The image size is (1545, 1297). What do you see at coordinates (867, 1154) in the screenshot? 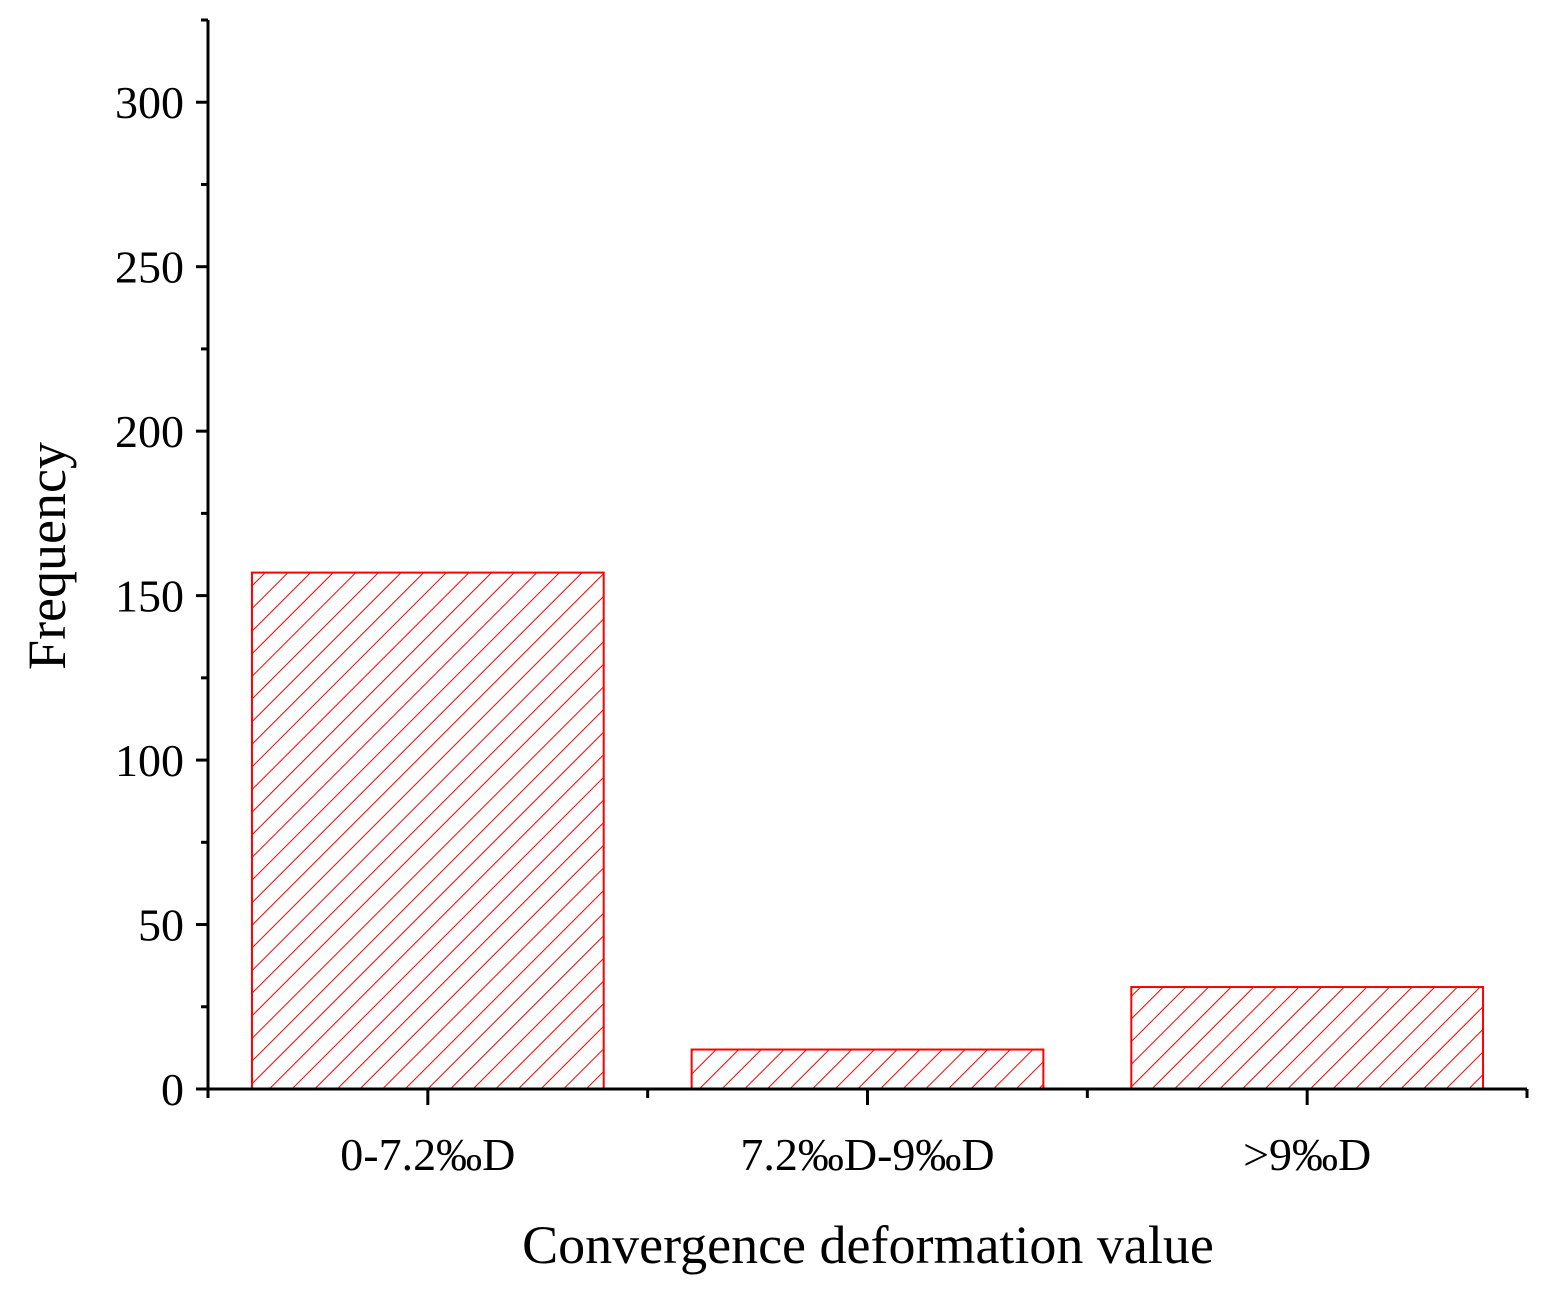
I see `x-tick-label: 7.2‰D-9‰D` at bounding box center [867, 1154].